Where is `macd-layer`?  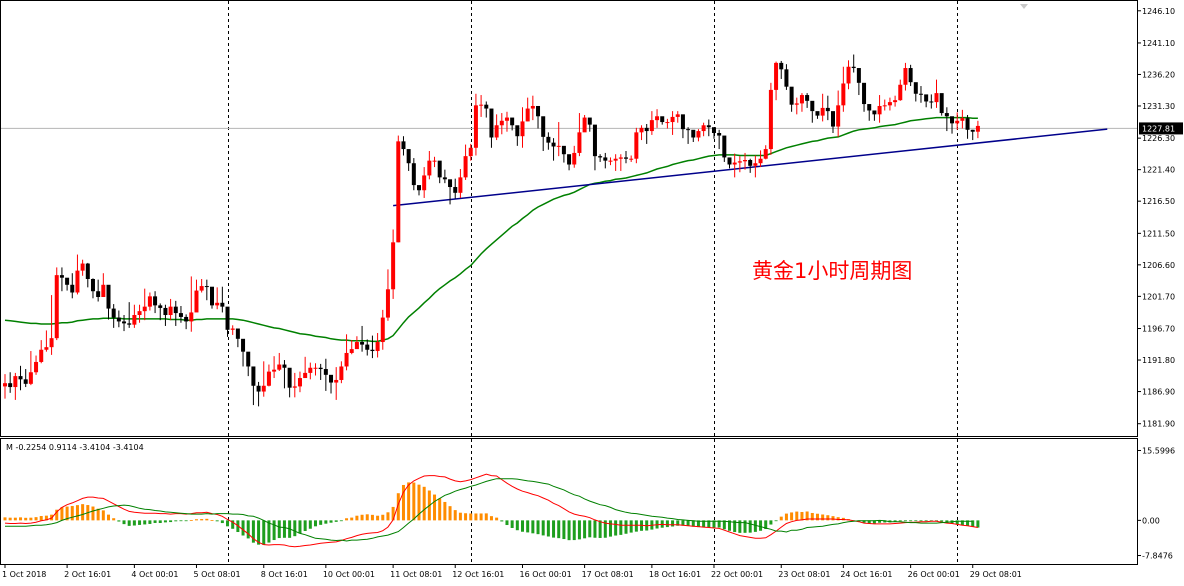
macd-layer is located at coordinates (491, 510).